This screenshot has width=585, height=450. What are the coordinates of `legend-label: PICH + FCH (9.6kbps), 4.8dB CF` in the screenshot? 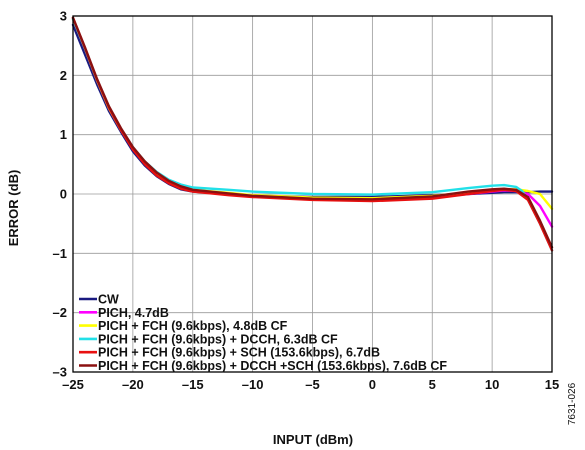 It's located at (193, 326).